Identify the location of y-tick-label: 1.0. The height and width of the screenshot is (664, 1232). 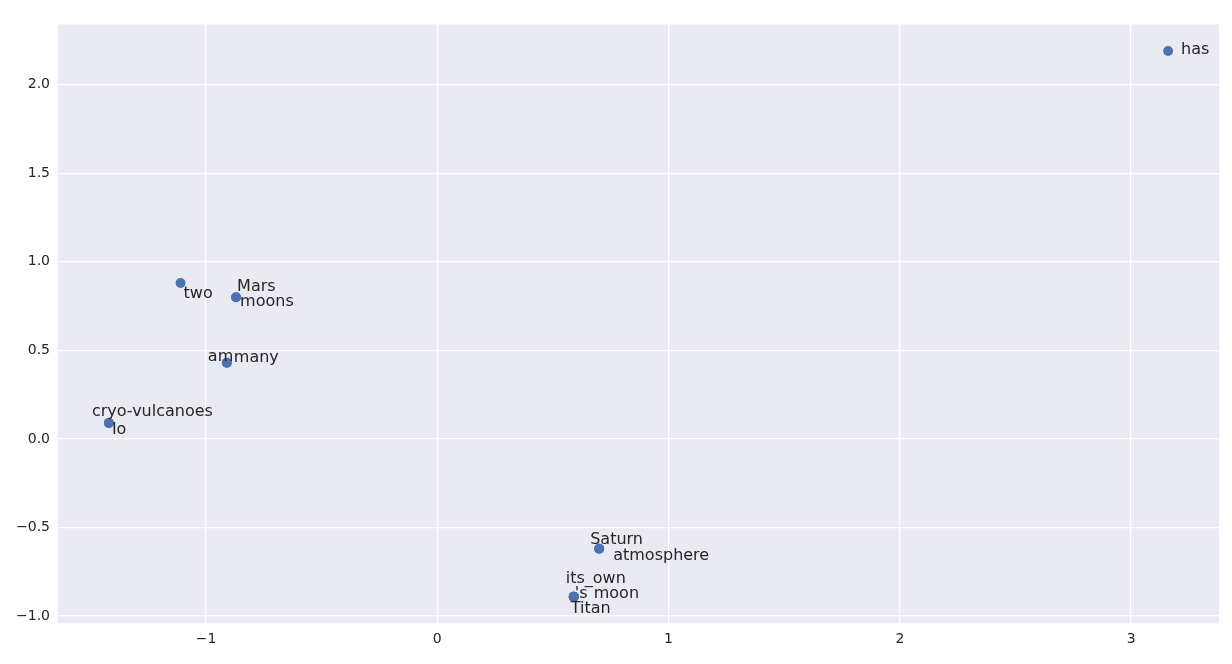
(38, 260).